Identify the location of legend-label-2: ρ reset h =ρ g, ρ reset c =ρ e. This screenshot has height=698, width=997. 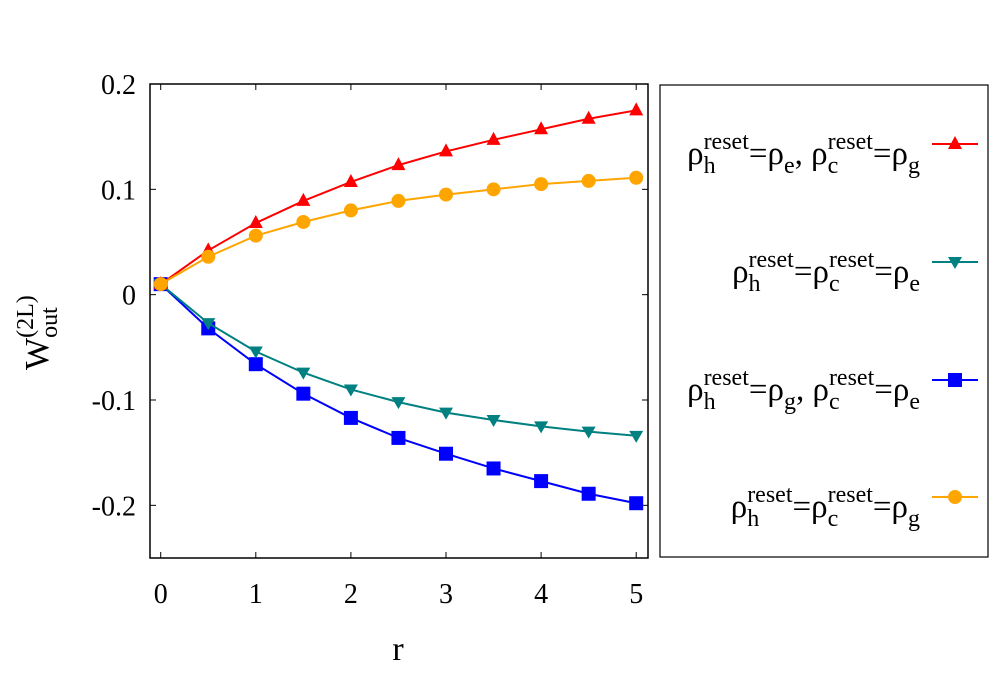
(803, 390).